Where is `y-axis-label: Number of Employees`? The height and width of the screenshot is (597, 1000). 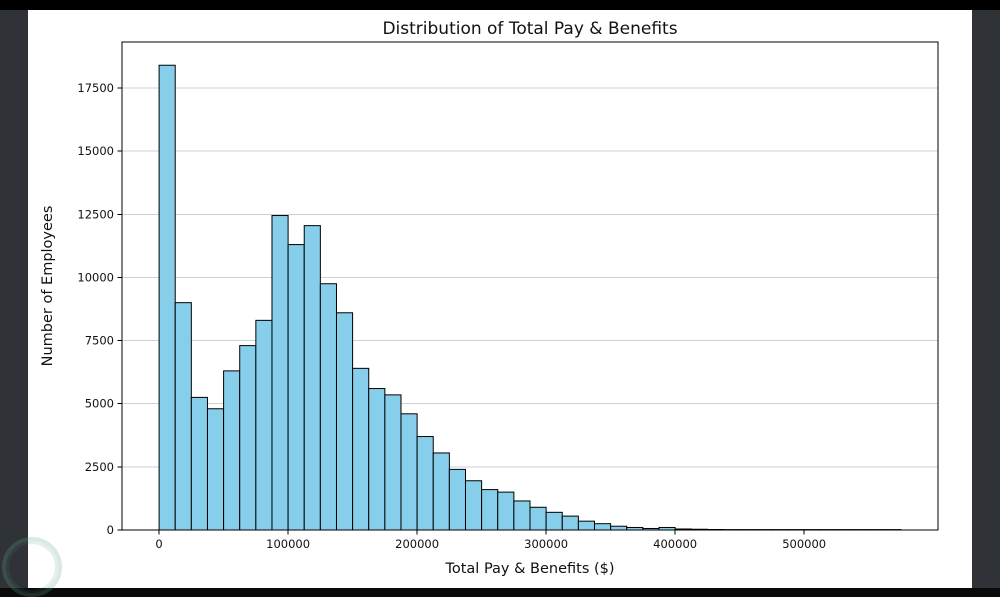 y-axis-label: Number of Employees is located at coordinates (48, 286).